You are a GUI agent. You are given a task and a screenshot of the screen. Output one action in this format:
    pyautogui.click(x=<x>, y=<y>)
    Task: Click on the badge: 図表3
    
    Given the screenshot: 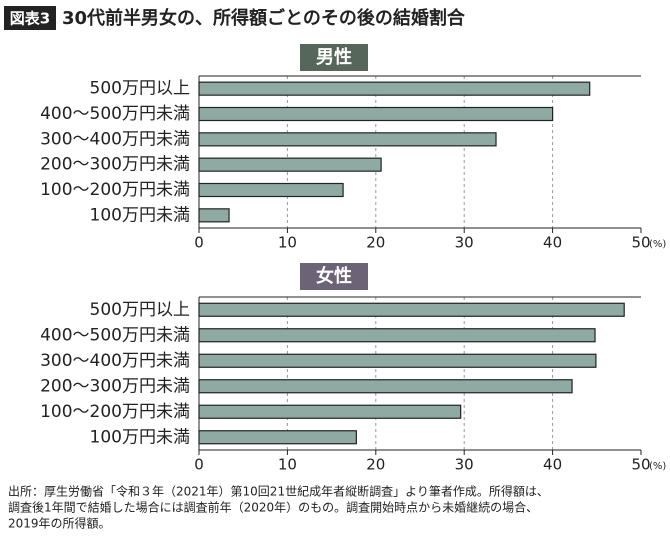 What is the action you would take?
    pyautogui.click(x=30, y=19)
    